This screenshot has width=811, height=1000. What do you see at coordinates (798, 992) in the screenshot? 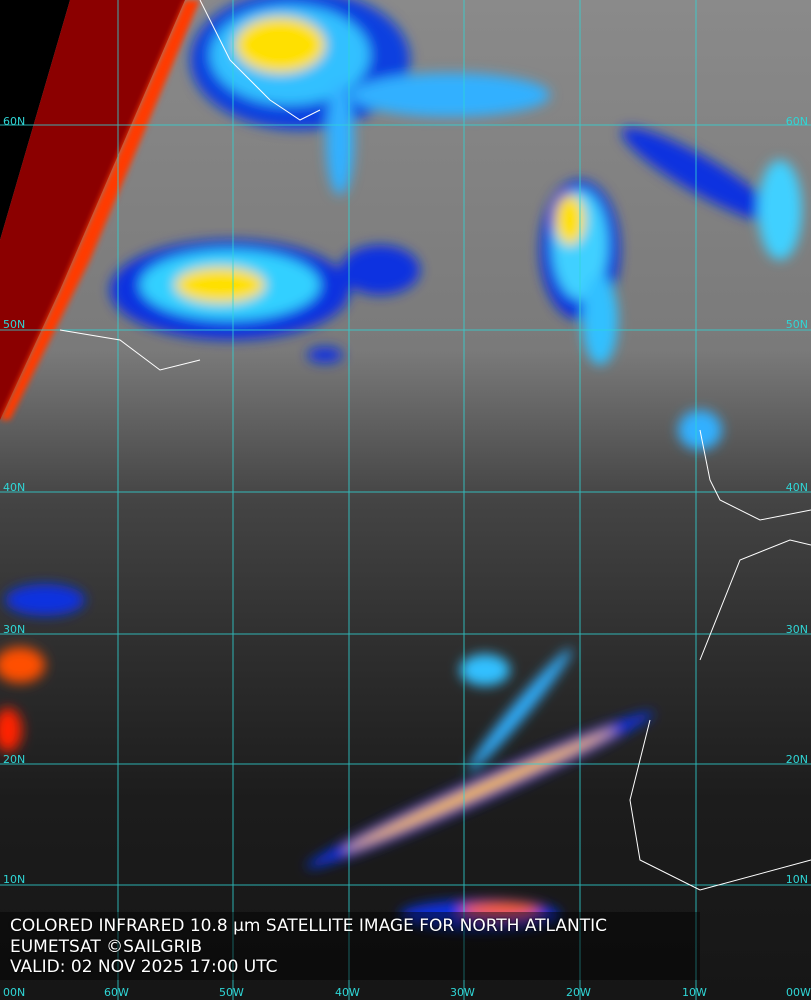
I see `lon-label: 00W` at bounding box center [798, 992].